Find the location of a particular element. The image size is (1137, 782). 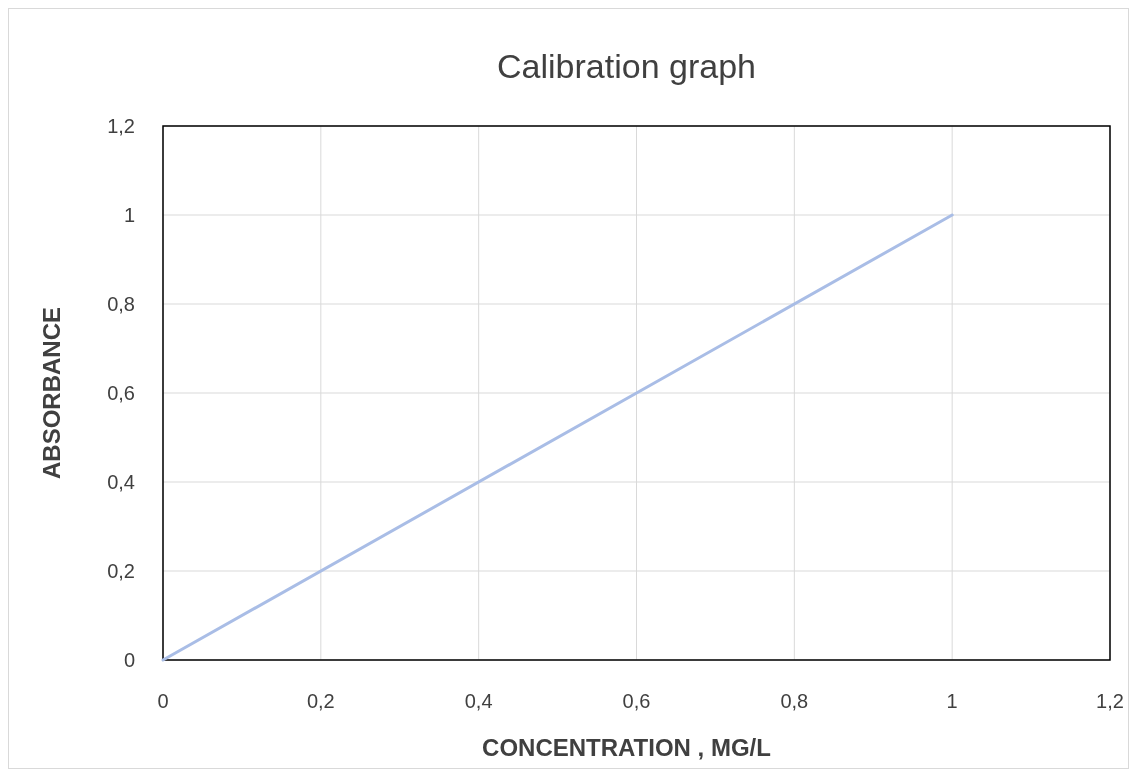

y-tick-label: 0 is located at coordinates (129, 660).